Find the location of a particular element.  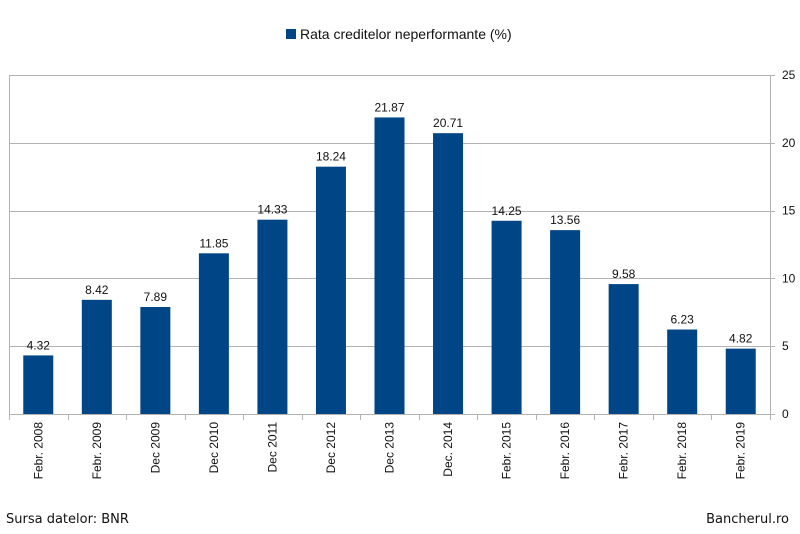

x-tick-label: Febr. 2019 is located at coordinates (741, 451).